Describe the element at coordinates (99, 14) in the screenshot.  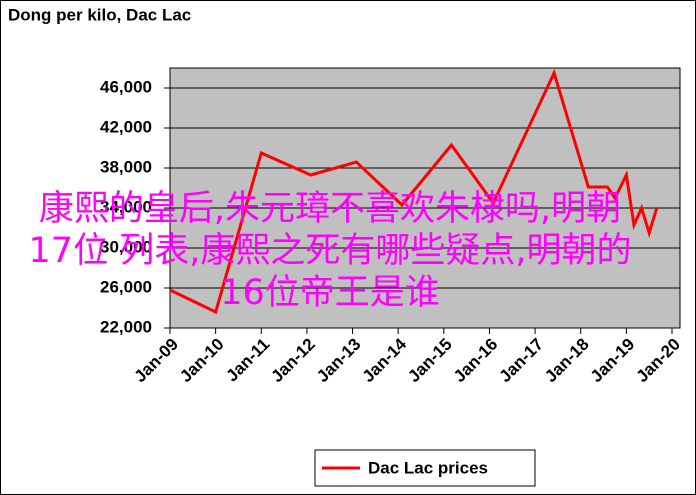
I see `chart-title: Dong per kilo, Dac Lac` at that location.